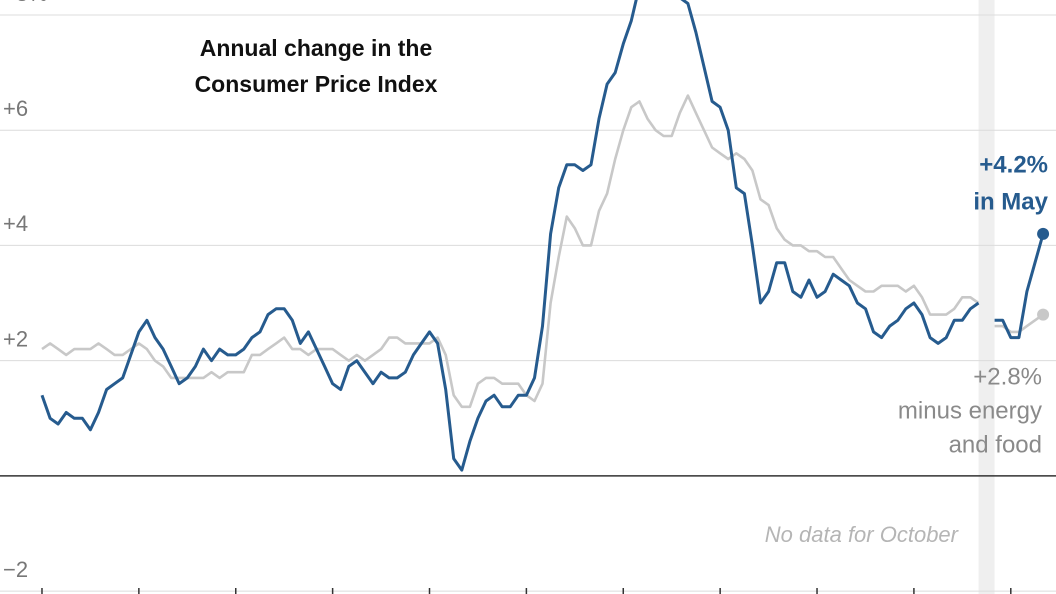 The width and height of the screenshot is (1056, 594). Describe the element at coordinates (316, 84) in the screenshot. I see `chart-title: Consumer Price Index` at that location.